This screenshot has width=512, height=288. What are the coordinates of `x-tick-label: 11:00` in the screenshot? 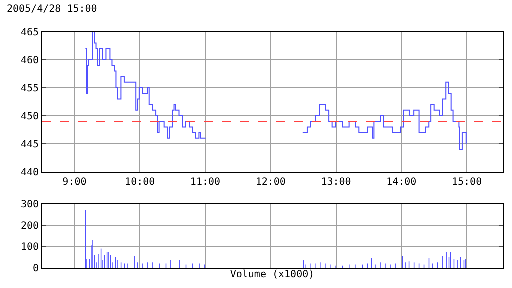 It's located at (205, 182).